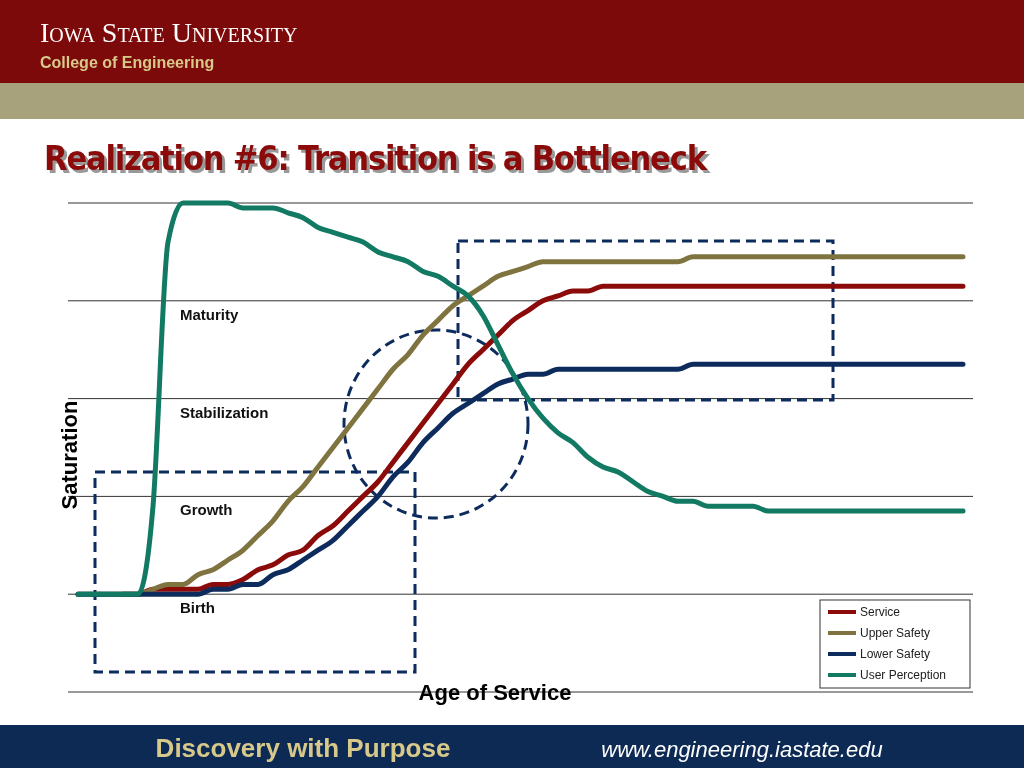 This screenshot has height=768, width=1024. Describe the element at coordinates (303, 748) in the screenshot. I see `text: Discovery with Purpose` at that location.